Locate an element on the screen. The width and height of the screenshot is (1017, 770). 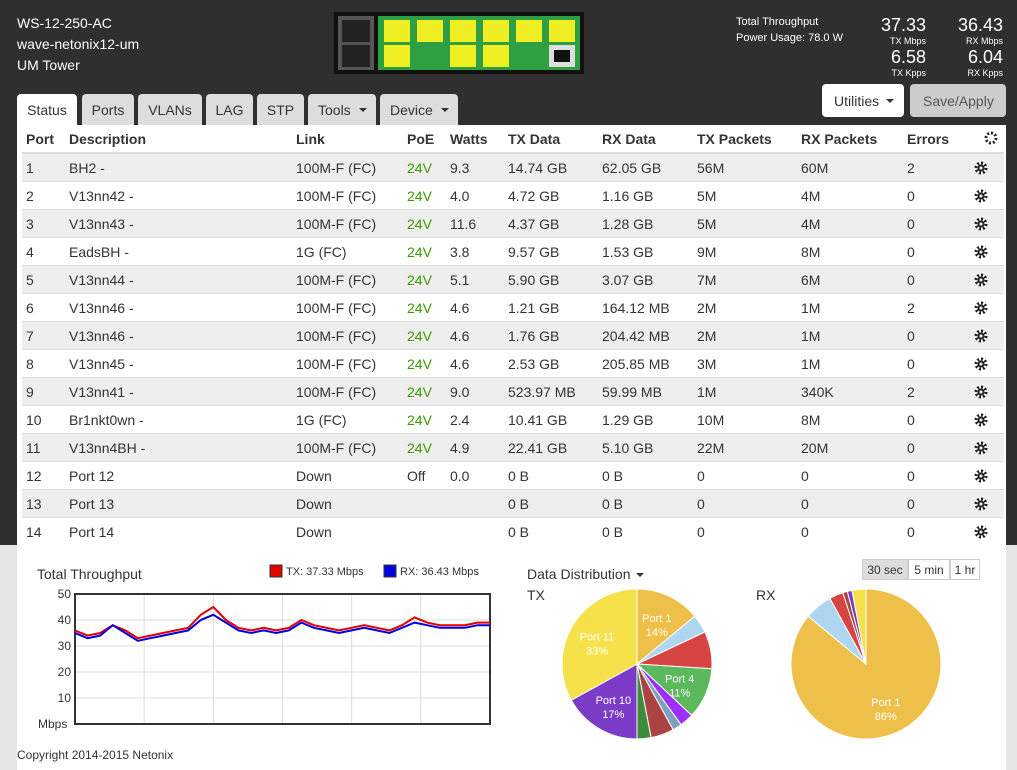
chart-title: Total Throughput is located at coordinates (89, 574).